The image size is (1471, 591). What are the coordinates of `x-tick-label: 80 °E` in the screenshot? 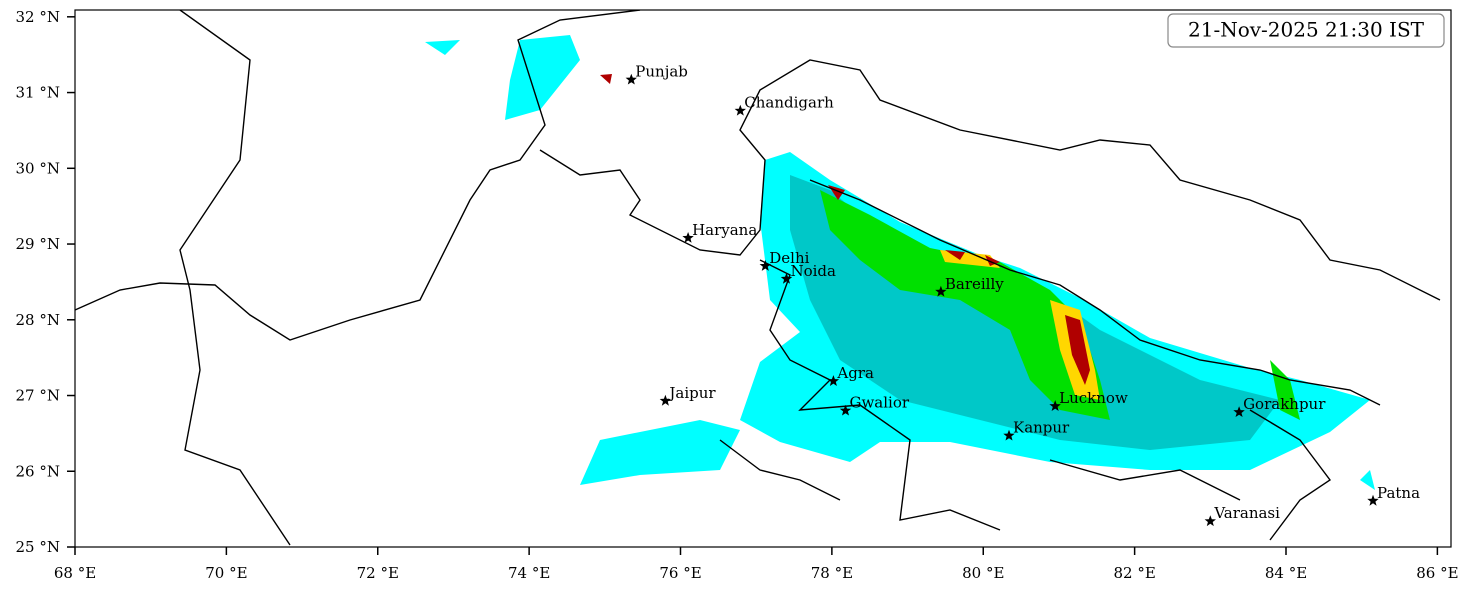 It's located at (983, 573).